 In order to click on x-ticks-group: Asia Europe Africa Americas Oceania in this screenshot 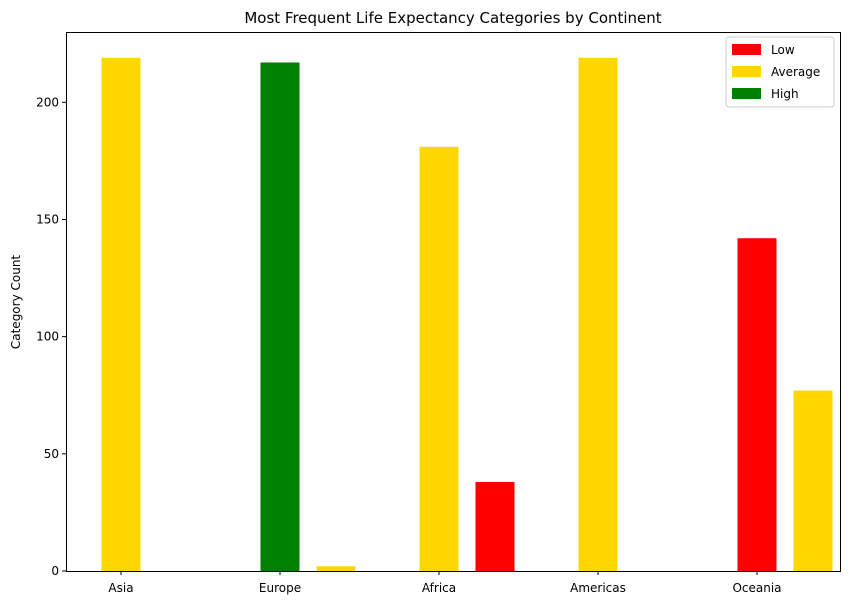, I will do `click(445, 583)`.